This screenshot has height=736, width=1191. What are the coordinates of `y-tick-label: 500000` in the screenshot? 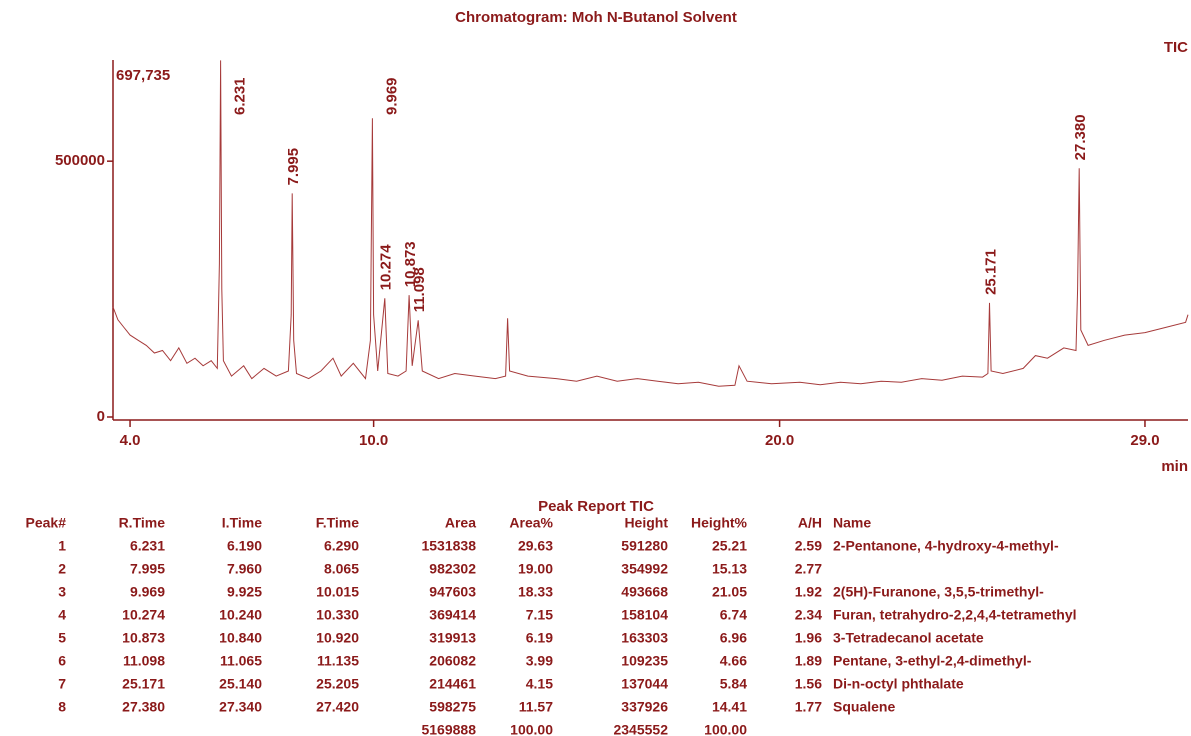 It's located at (80, 160).